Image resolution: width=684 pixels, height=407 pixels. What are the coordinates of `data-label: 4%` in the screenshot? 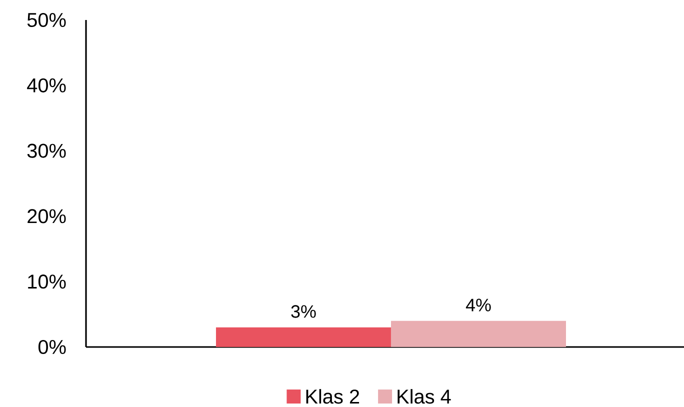 It's located at (478, 305).